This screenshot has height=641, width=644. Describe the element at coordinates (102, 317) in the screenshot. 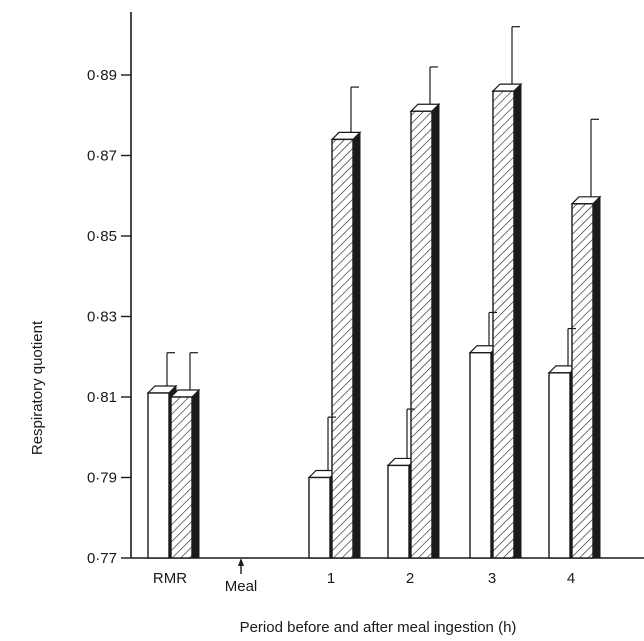

I see `y-tick-label: 0·83` at that location.